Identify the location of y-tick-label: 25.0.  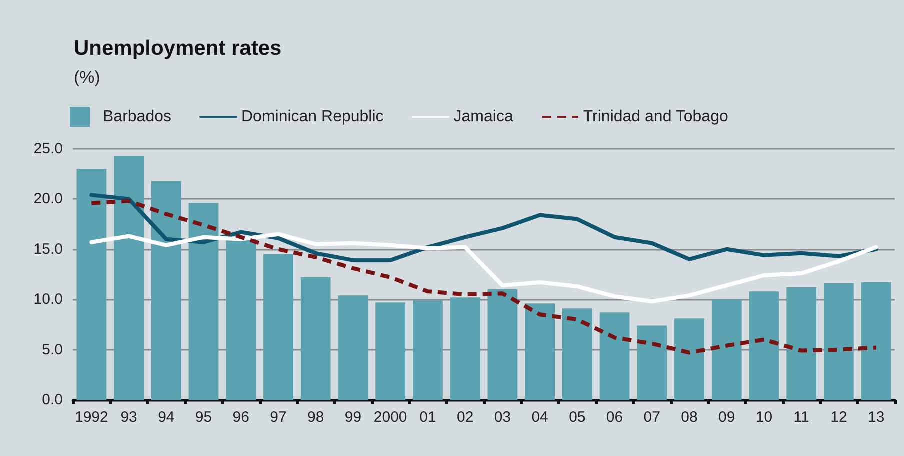
(48, 149).